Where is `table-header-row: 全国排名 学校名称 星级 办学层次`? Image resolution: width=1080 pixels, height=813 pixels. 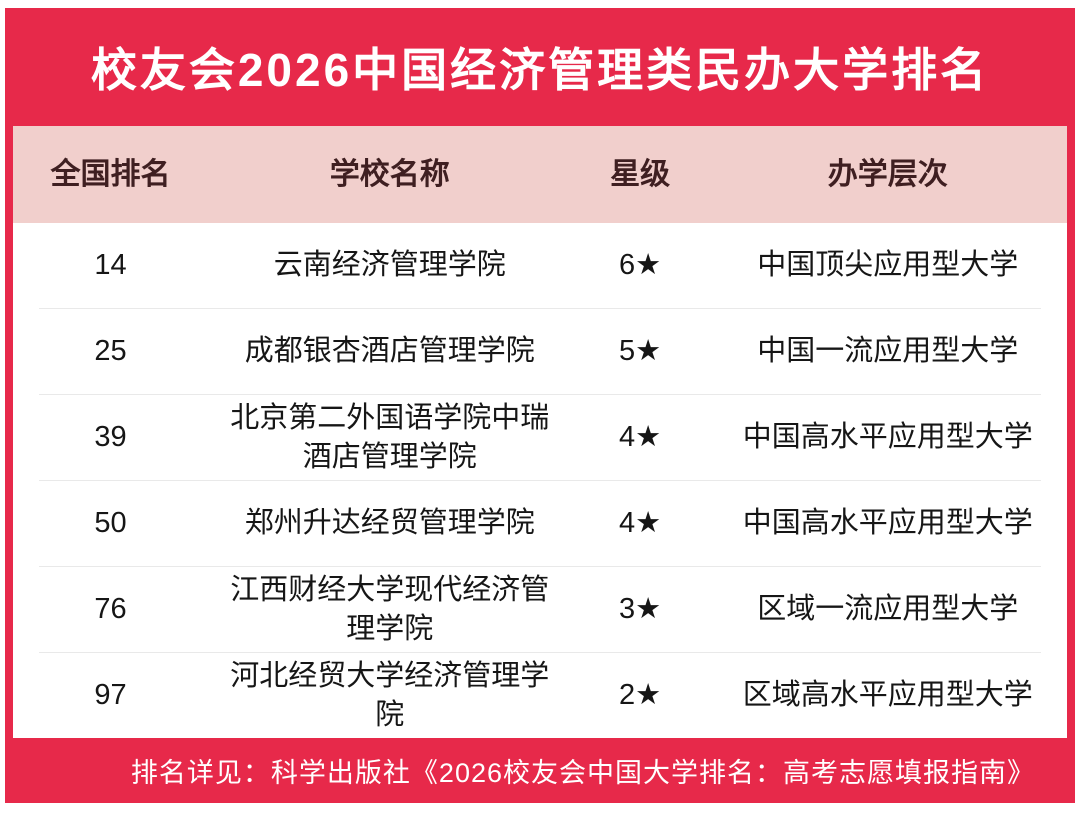 table-header-row: 全国排名 学校名称 星级 办学层次 is located at coordinates (540, 174).